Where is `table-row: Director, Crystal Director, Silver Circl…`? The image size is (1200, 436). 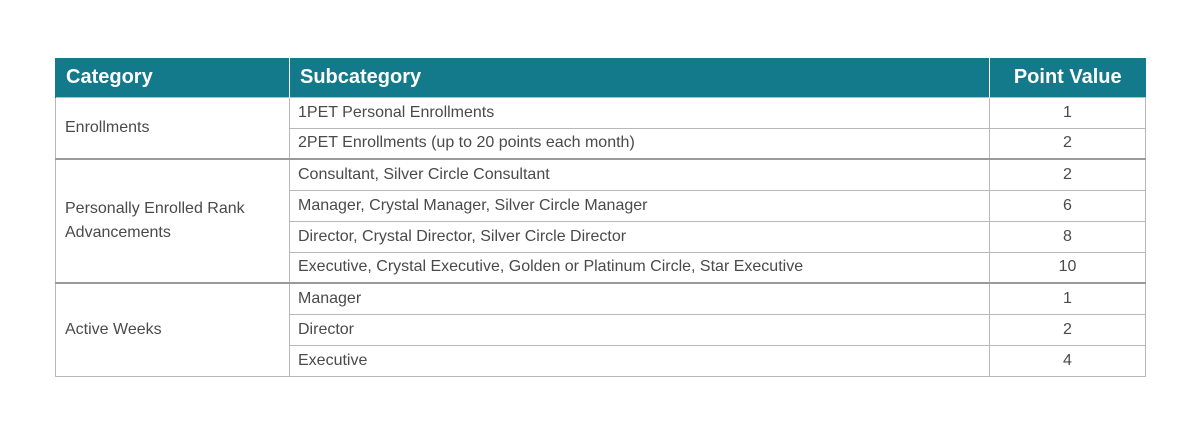 table-row: Director, Crystal Director, Silver Circl… is located at coordinates (601, 236).